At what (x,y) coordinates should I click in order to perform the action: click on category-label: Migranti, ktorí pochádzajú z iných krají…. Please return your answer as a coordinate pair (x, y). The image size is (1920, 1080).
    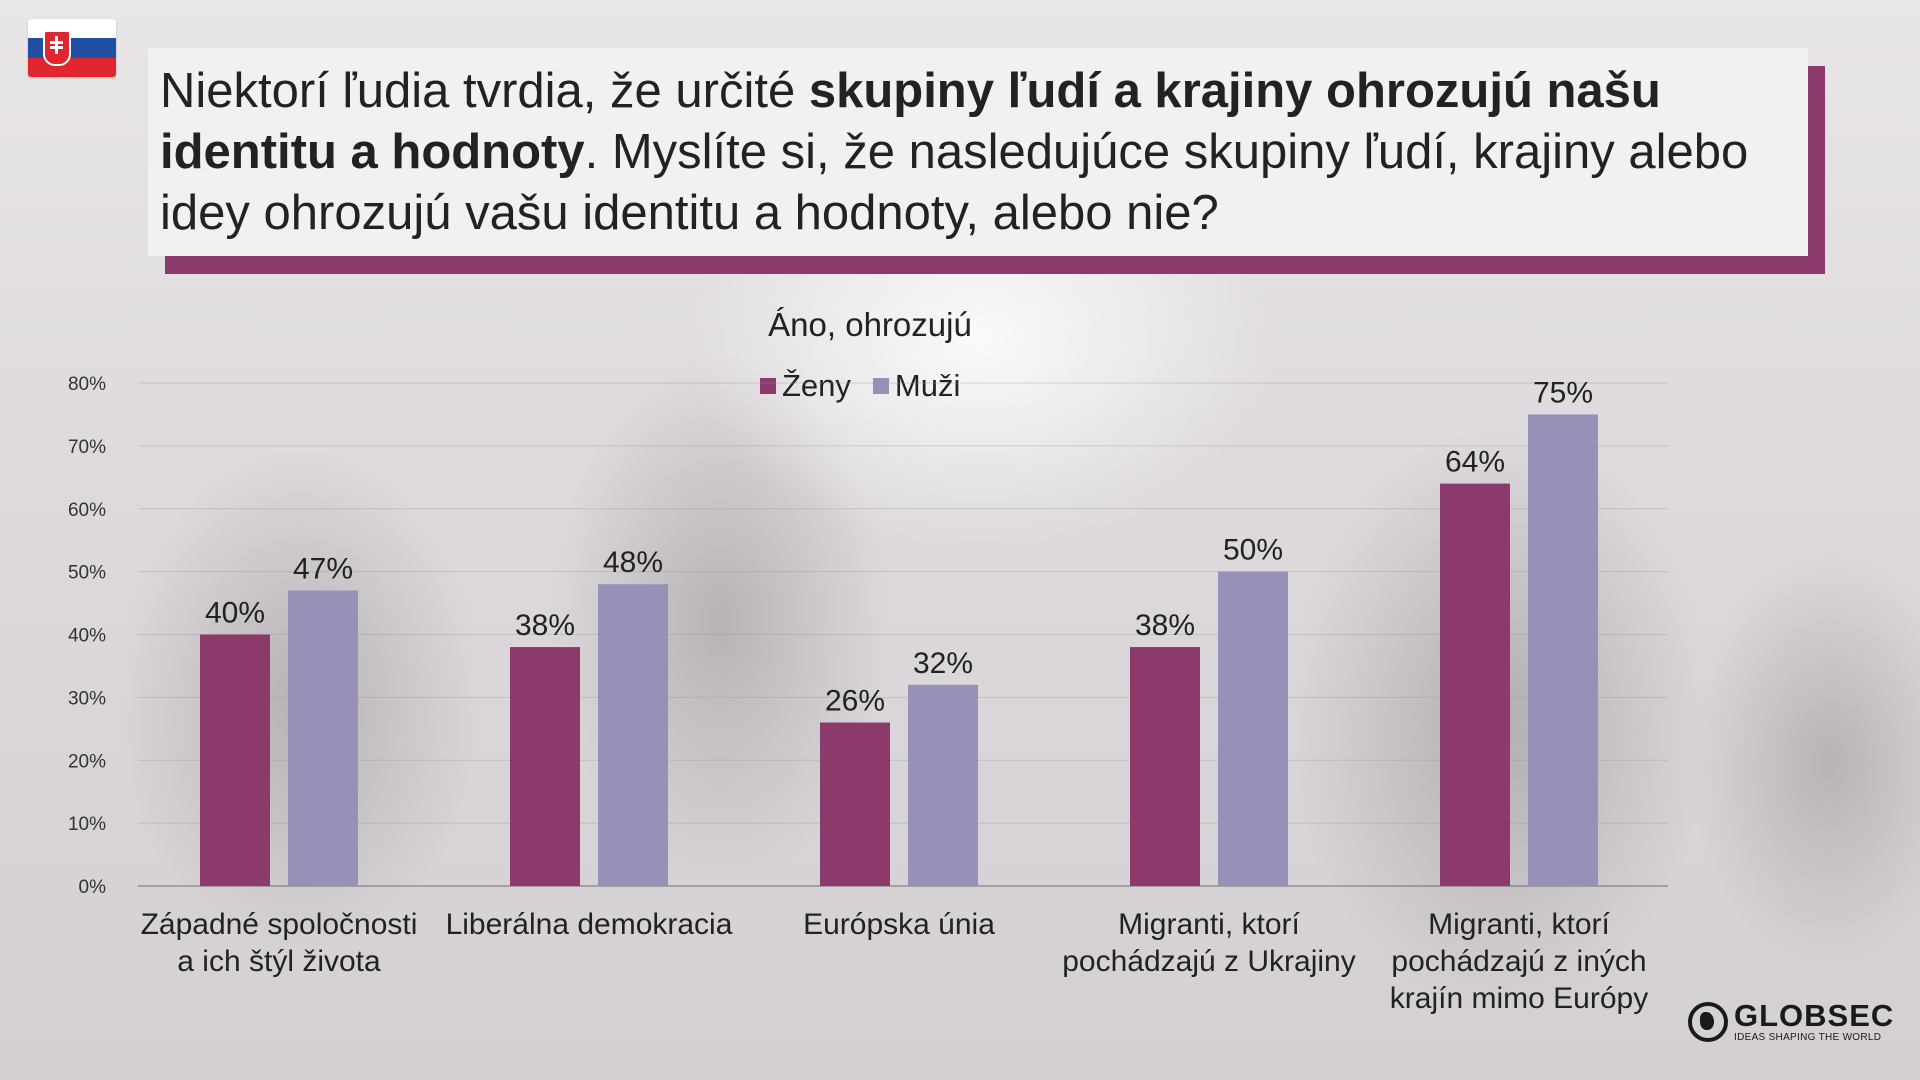
    Looking at the image, I should click on (1519, 961).